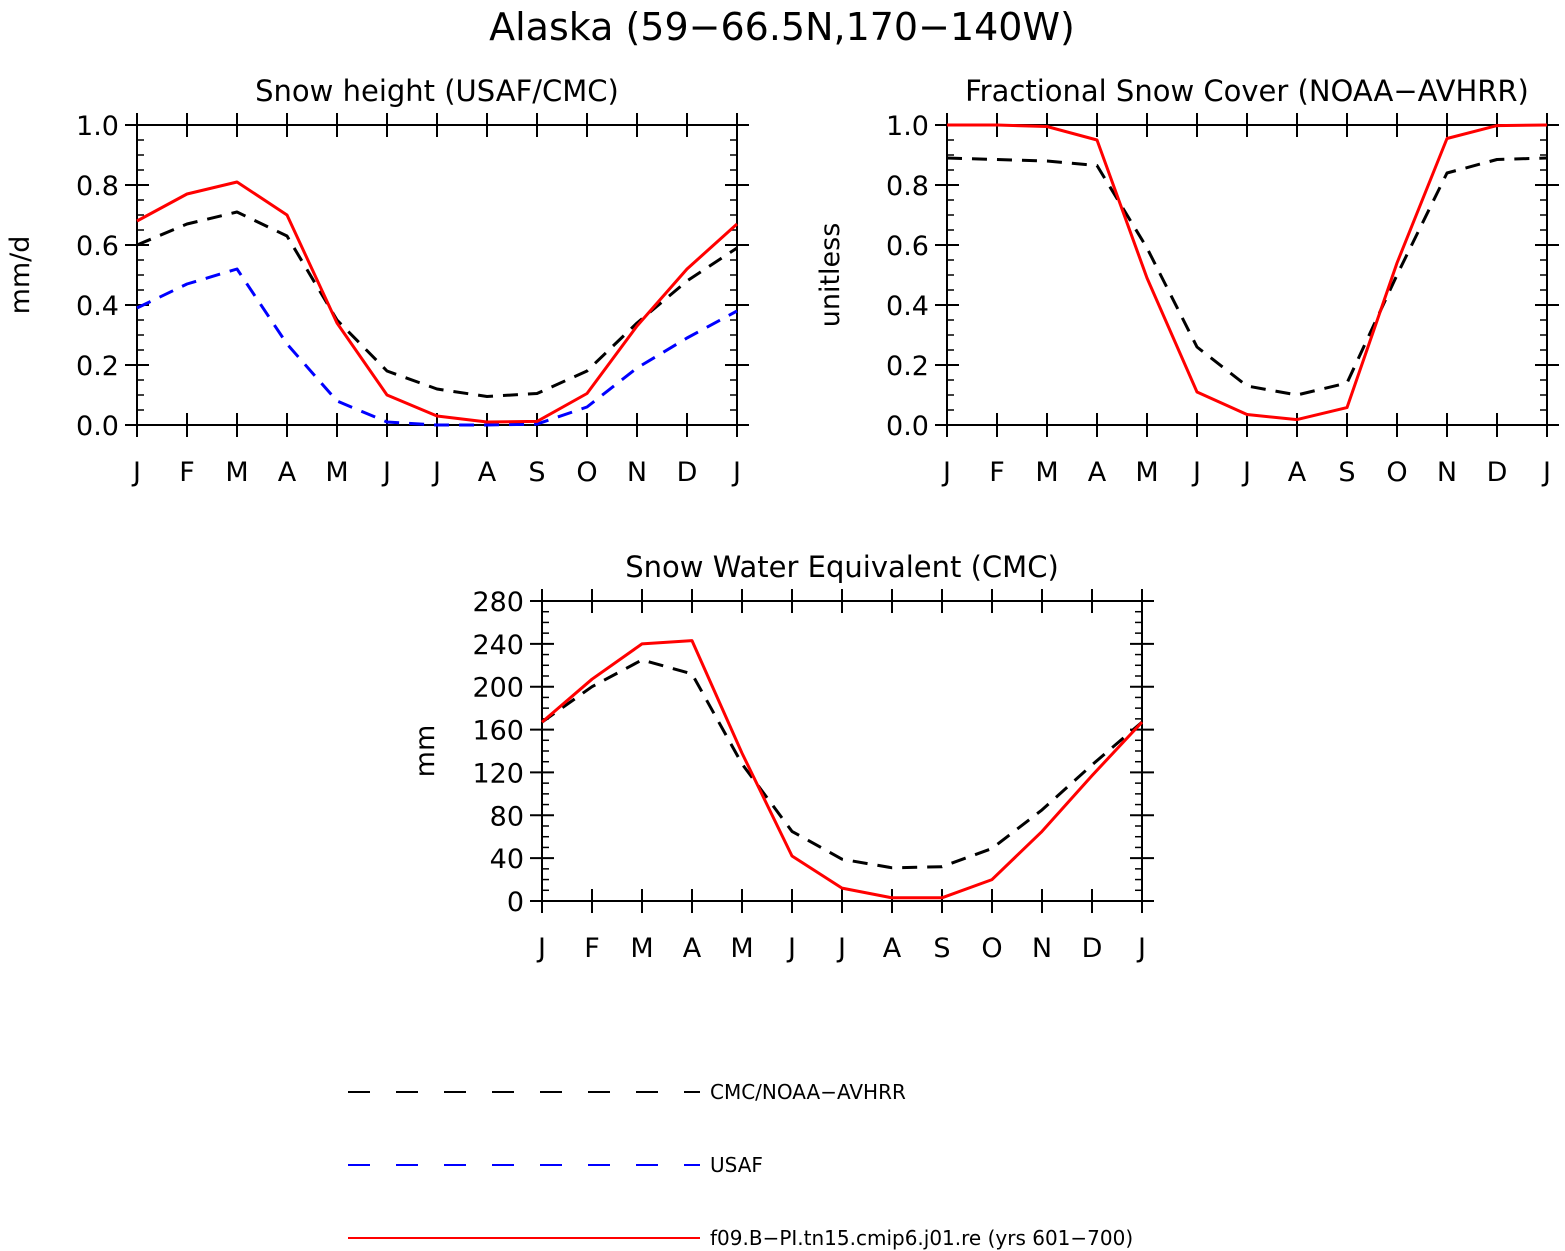 The width and height of the screenshot is (1565, 1251). What do you see at coordinates (555, 1165) in the screenshot?
I see `legend-item-2: USAF` at bounding box center [555, 1165].